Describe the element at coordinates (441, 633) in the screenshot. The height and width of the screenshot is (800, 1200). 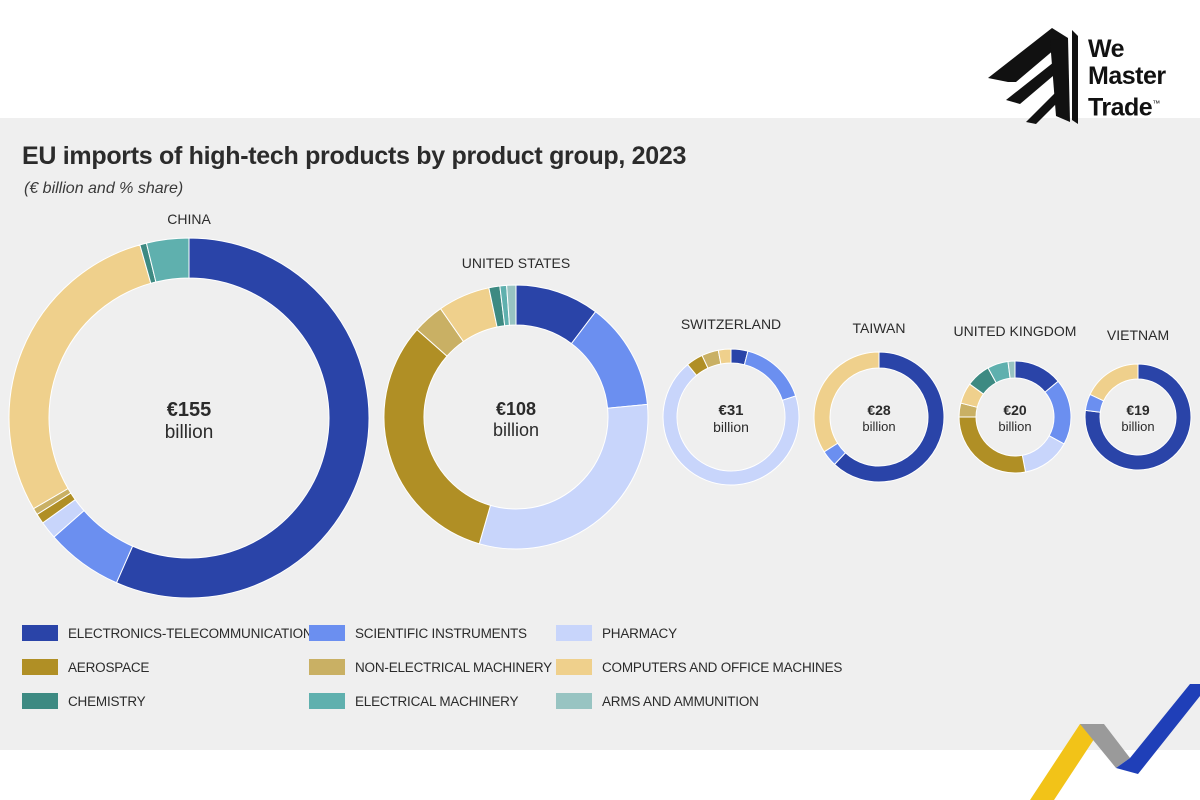
I see `legend-label: SCIENTIFIC INSTRUMENTS` at that location.